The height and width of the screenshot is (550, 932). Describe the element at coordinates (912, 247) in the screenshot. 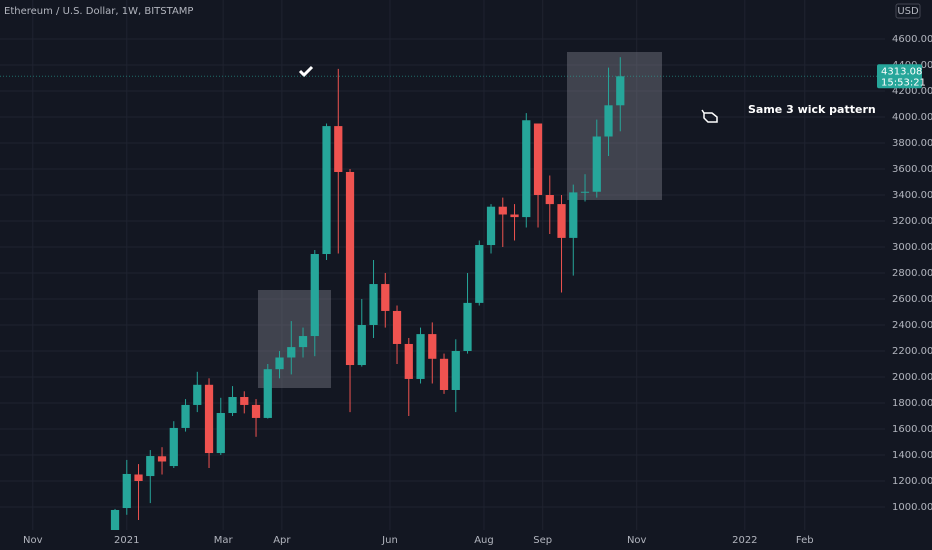

I see `y-tick-label: 3000.00` at that location.